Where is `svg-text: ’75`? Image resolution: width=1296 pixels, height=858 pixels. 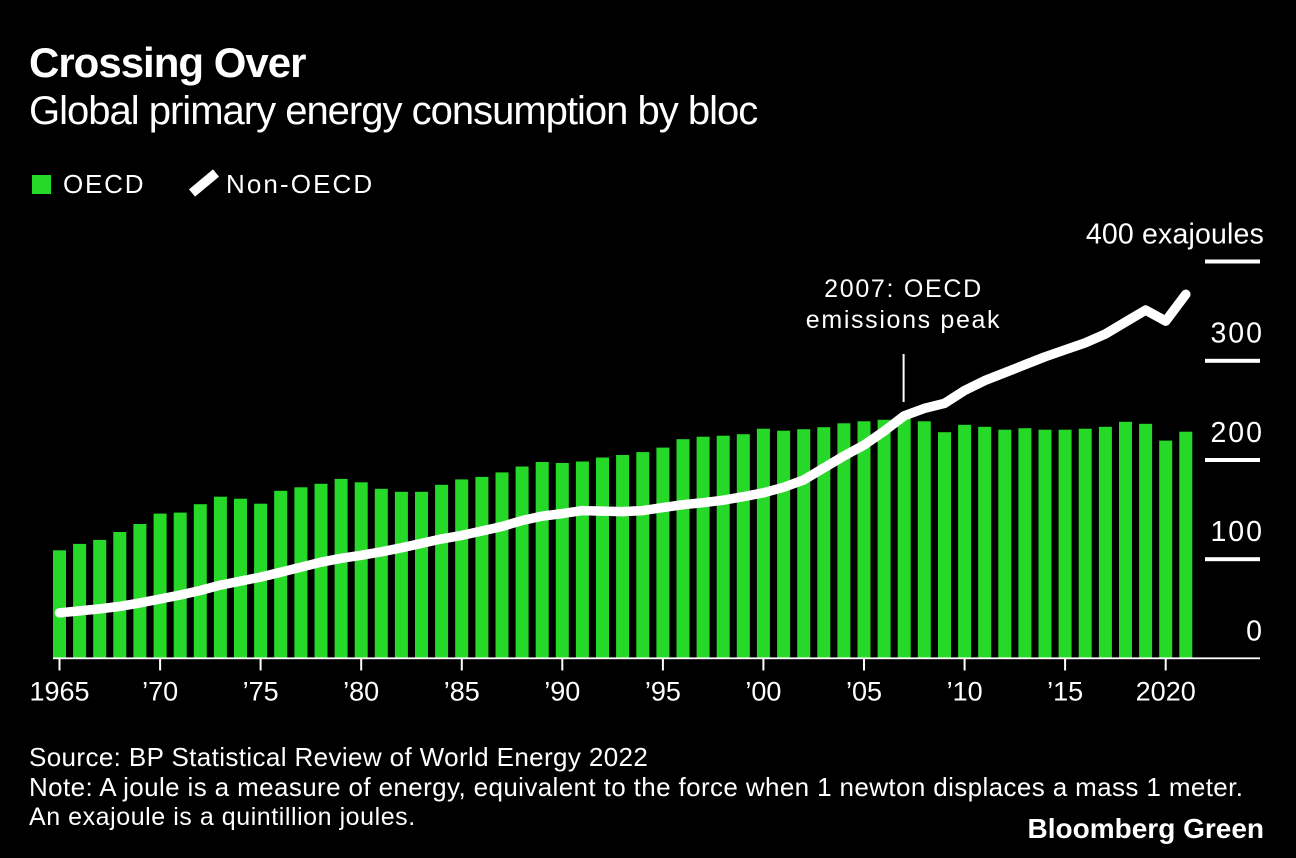
svg-text: ’75 is located at coordinates (261, 692).